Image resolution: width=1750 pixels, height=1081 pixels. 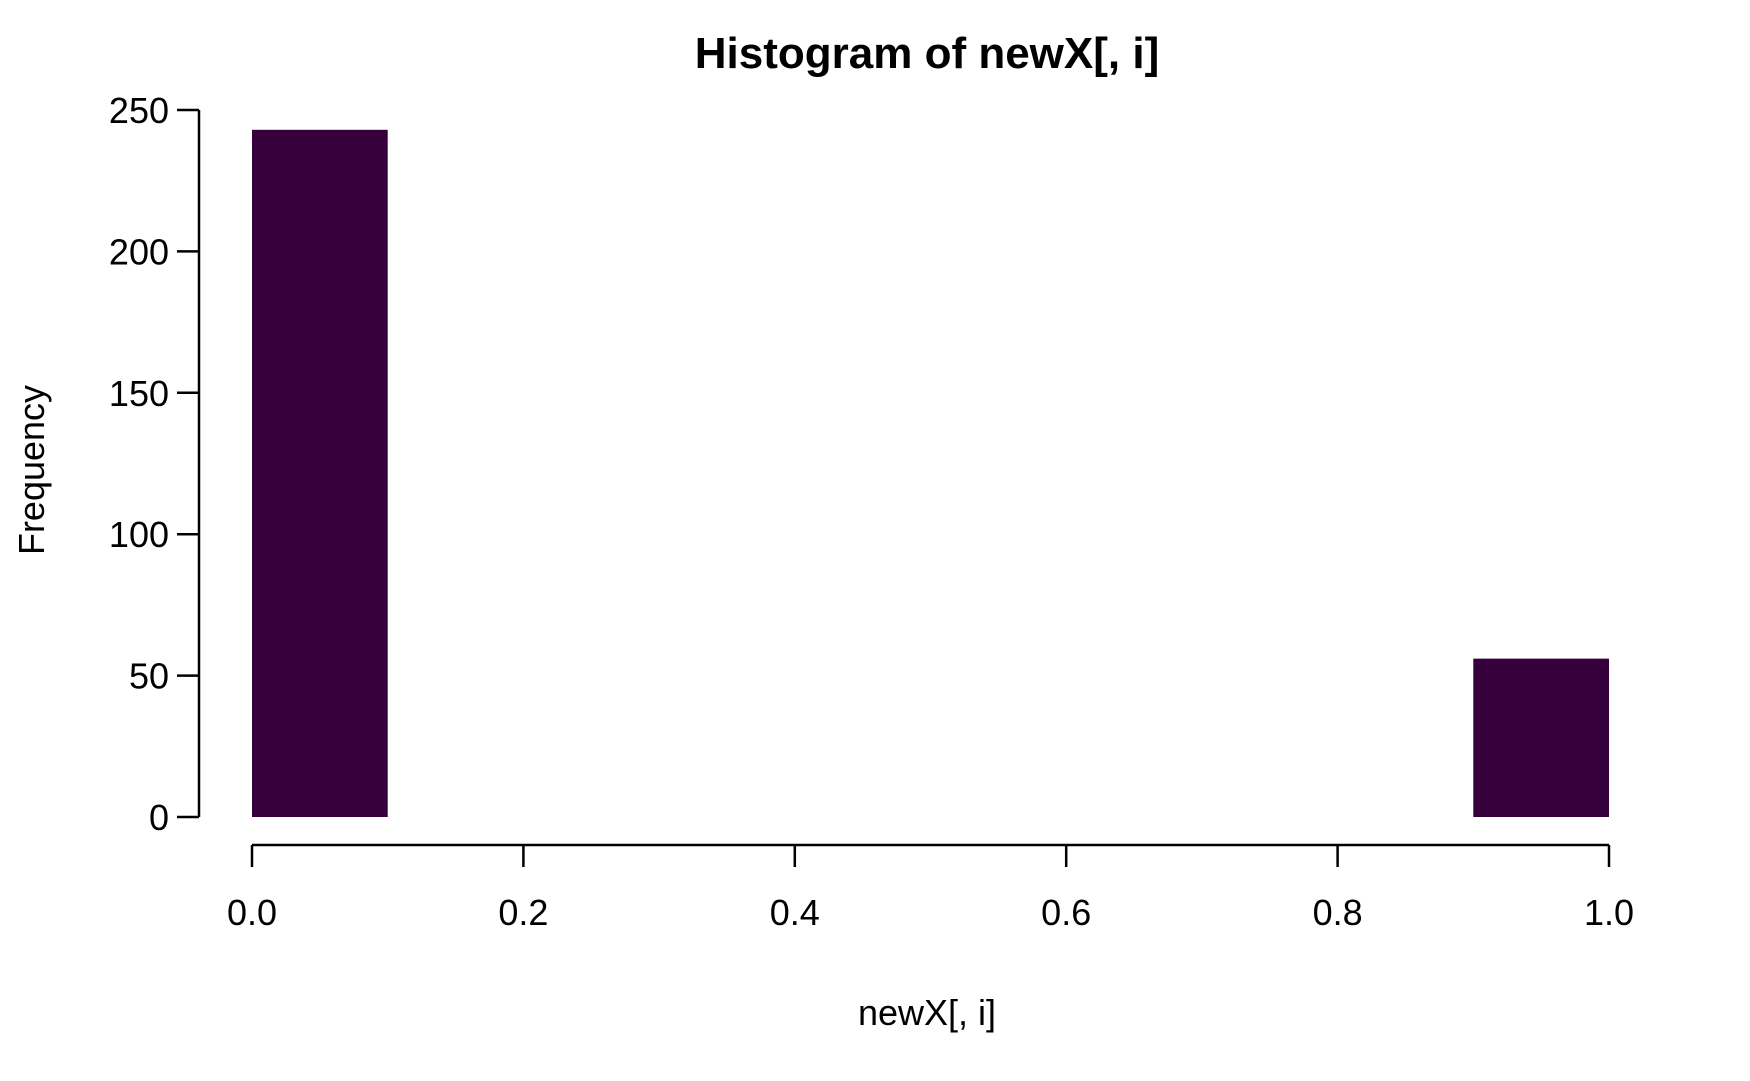 What do you see at coordinates (930, 888) in the screenshot?
I see `x-axis: 0.0 0.2 0.4 0.6 0.8 1.0` at bounding box center [930, 888].